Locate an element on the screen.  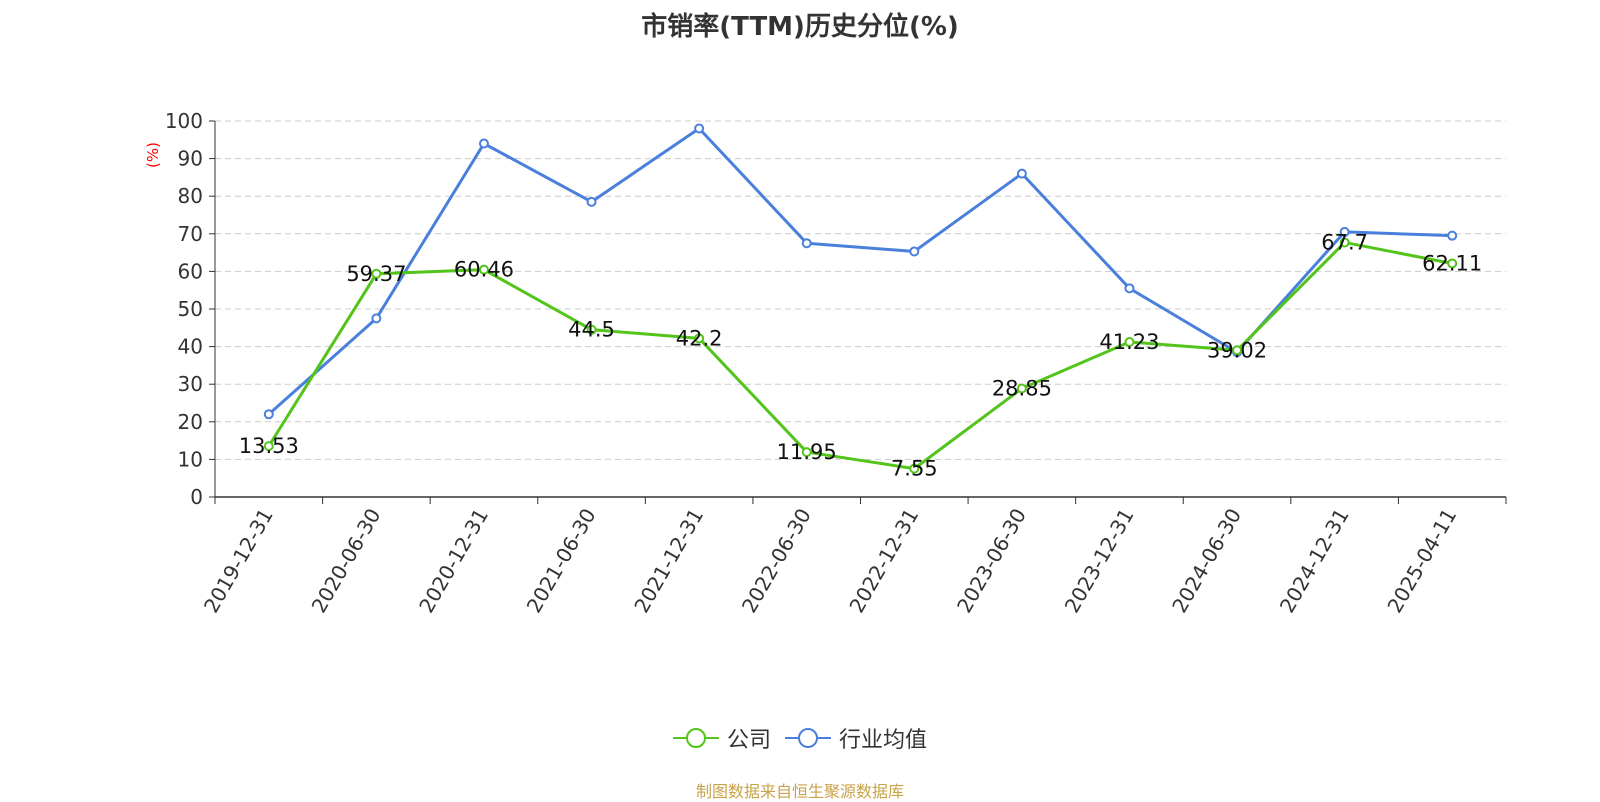
y-tick-label: 20 is located at coordinates (190, 422).